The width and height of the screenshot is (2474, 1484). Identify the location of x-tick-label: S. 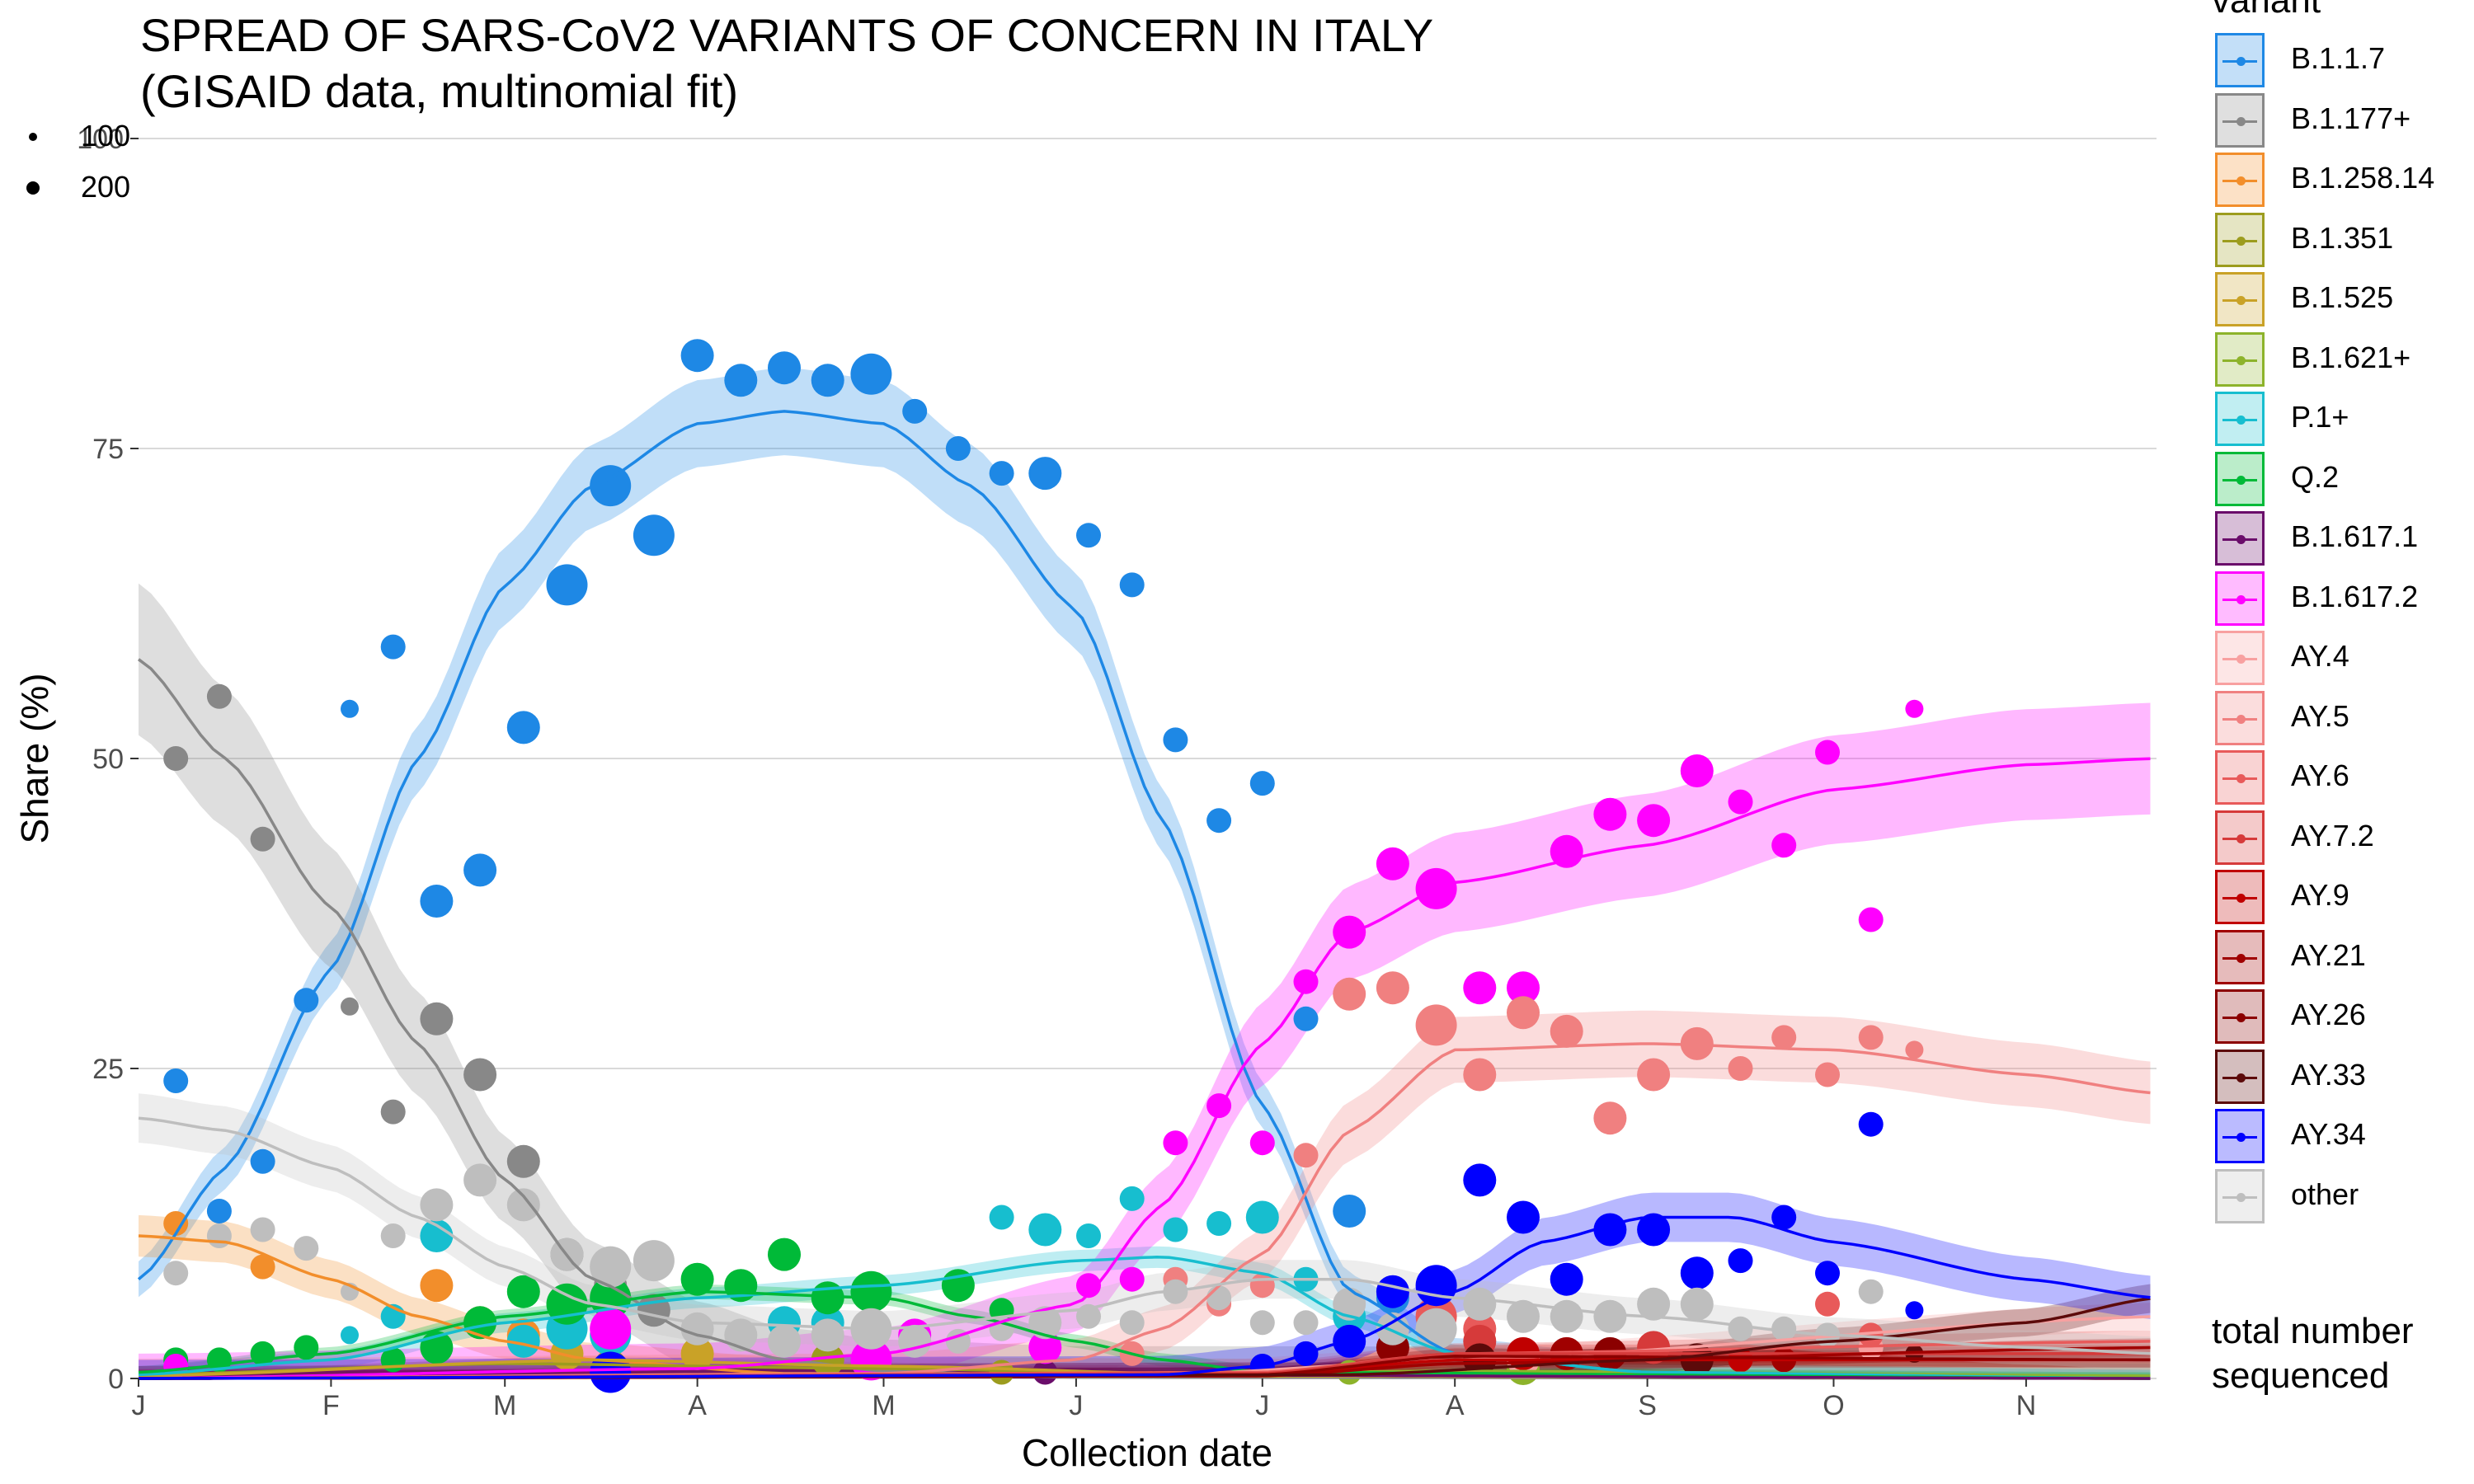
(1647, 1405).